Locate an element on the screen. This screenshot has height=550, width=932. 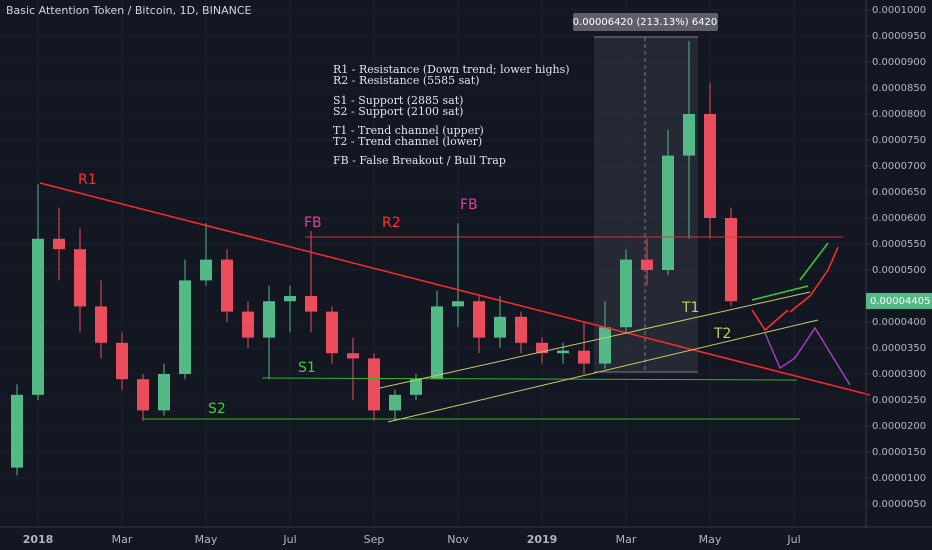
y-tick-label: 0.0000100 is located at coordinates (899, 478).